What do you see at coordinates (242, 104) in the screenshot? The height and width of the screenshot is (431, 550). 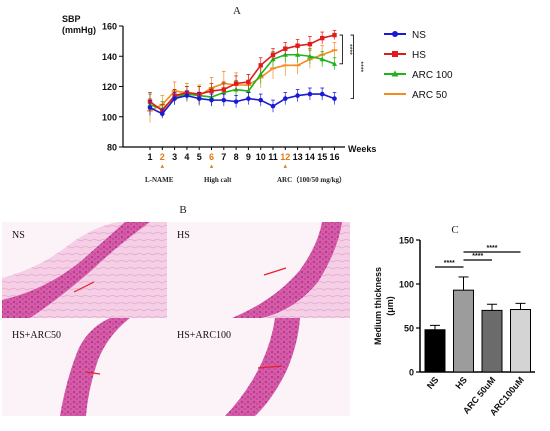 I see `series-line-ns` at bounding box center [242, 104].